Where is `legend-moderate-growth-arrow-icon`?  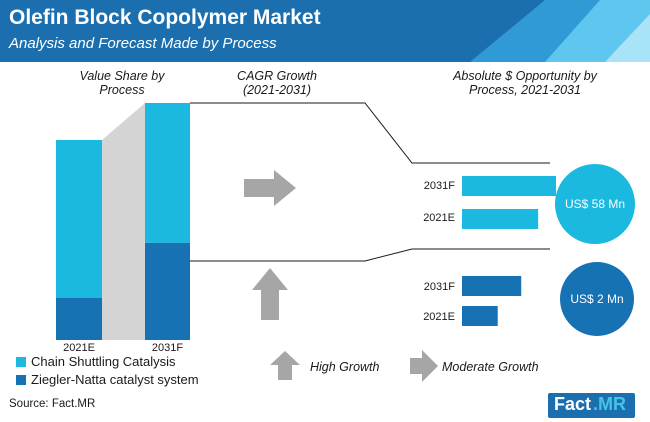
legend-moderate-growth-arrow-icon is located at coordinates (424, 366).